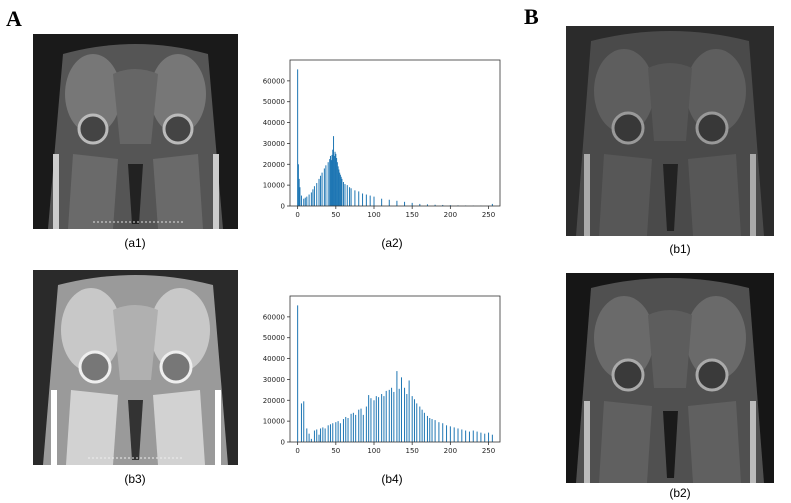  Describe the element at coordinates (531, 16) in the screenshot. I see `panel-label-b: B` at that location.